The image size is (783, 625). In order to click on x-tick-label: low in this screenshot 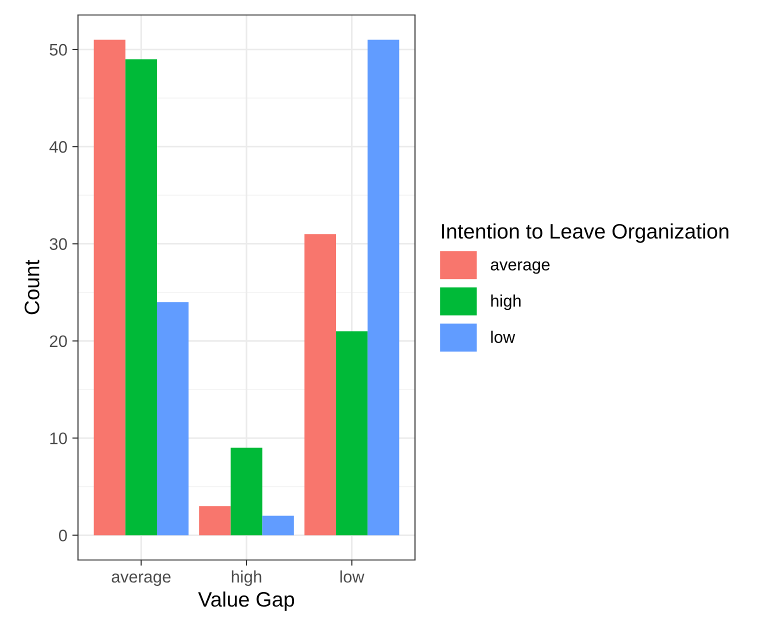, I will do `click(352, 576)`.